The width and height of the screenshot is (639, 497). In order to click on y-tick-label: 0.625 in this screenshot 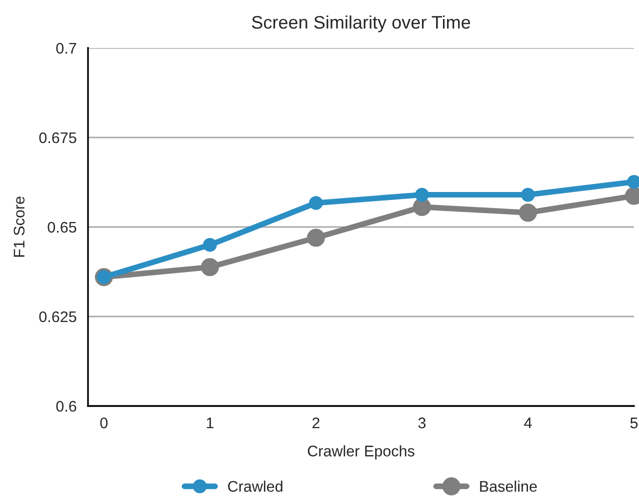, I will do `click(57, 316)`.